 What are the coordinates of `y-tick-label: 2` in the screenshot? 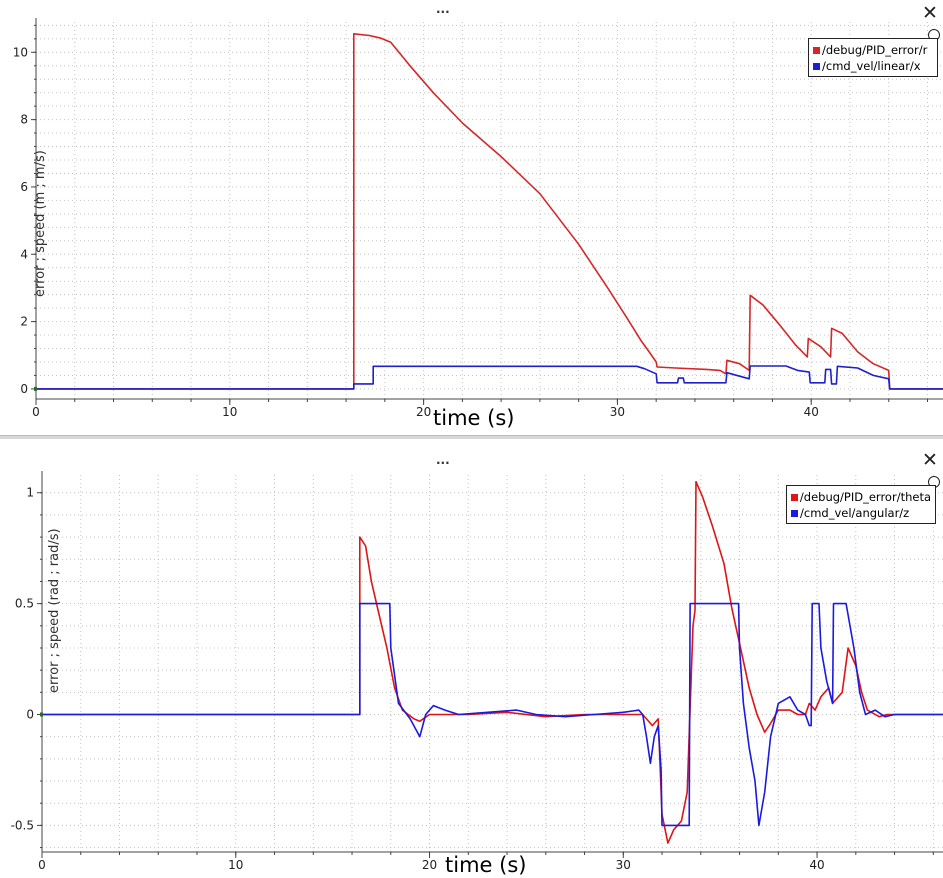 It's located at (24, 322).